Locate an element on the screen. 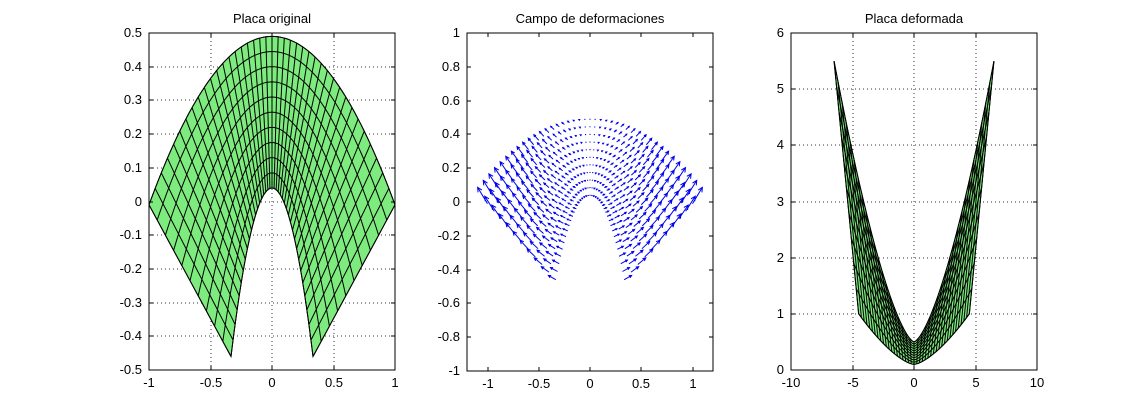  y-tick-label: 0.2 is located at coordinates (133, 133).